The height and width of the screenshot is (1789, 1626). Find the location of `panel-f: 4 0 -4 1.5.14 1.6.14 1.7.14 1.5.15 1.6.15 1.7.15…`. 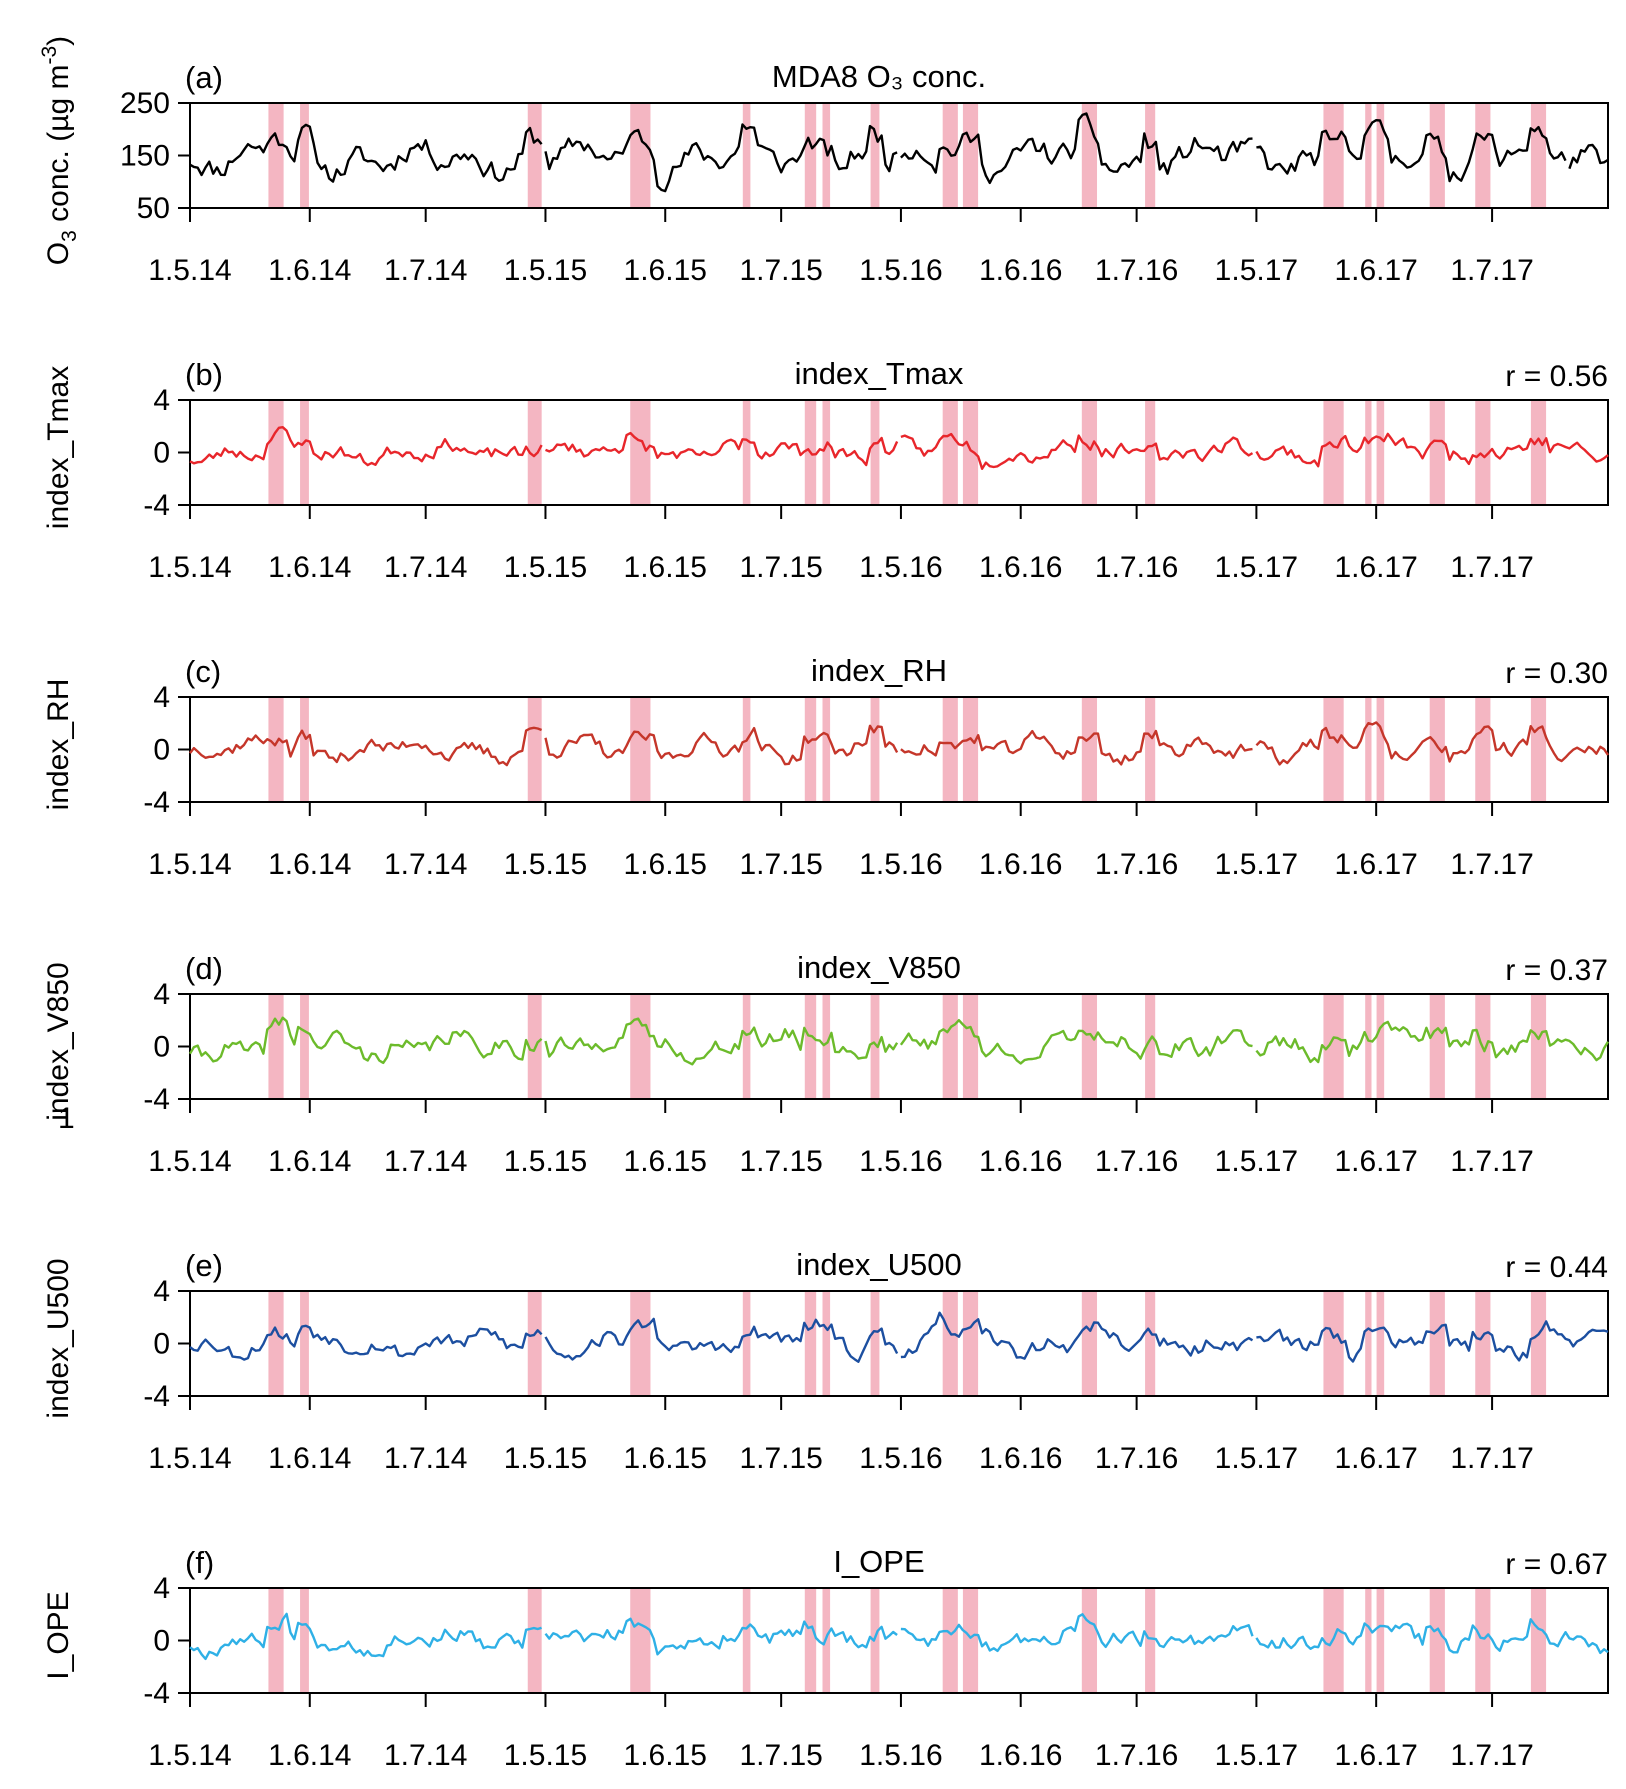

panel-f: 4 0 -4 1.5.14 1.6.14 1.7.14 1.5.15 1.6.15 1.7.15… is located at coordinates (825, 1658).